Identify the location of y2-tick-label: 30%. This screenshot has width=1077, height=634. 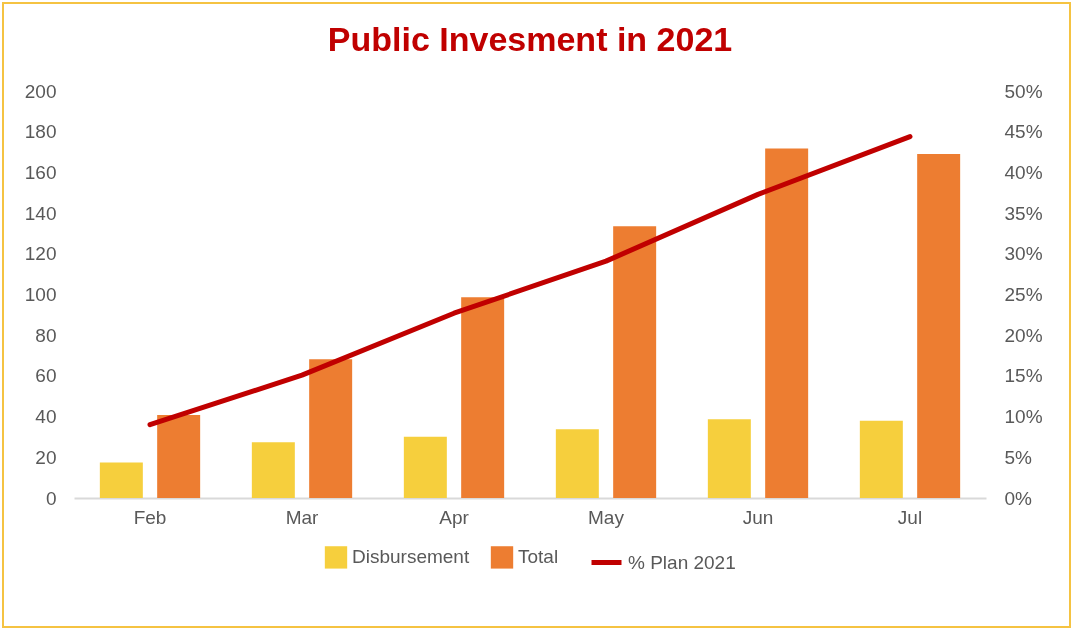
(1023, 254).